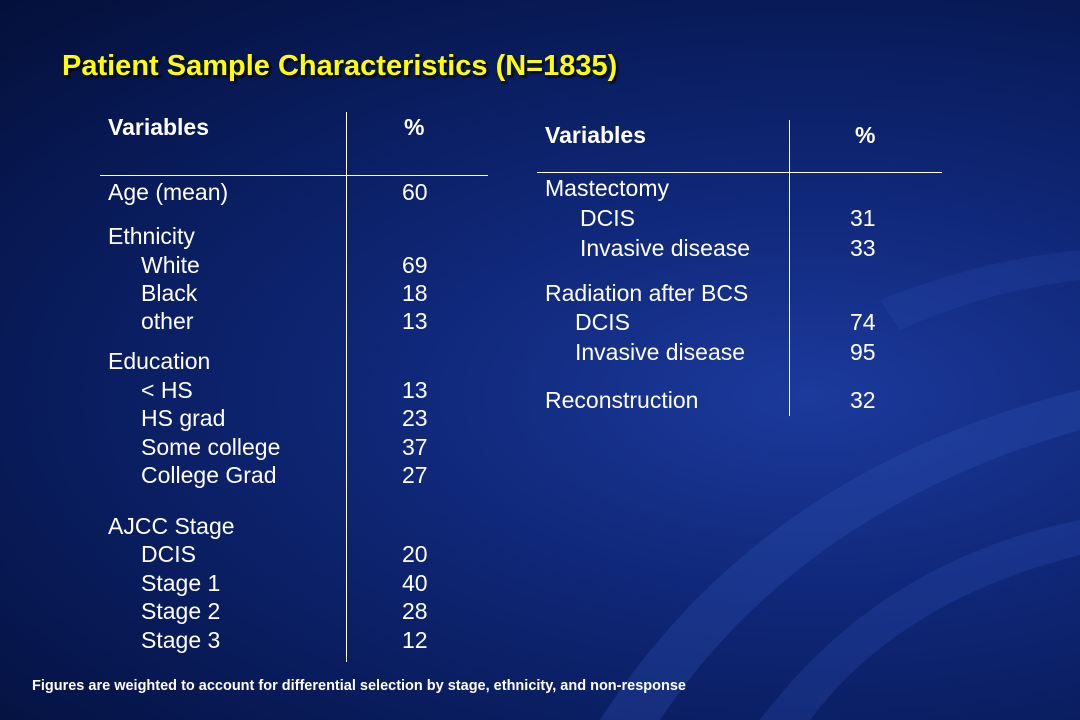 The image size is (1080, 720). Describe the element at coordinates (415, 611) in the screenshot. I see `row-value: 28` at that location.